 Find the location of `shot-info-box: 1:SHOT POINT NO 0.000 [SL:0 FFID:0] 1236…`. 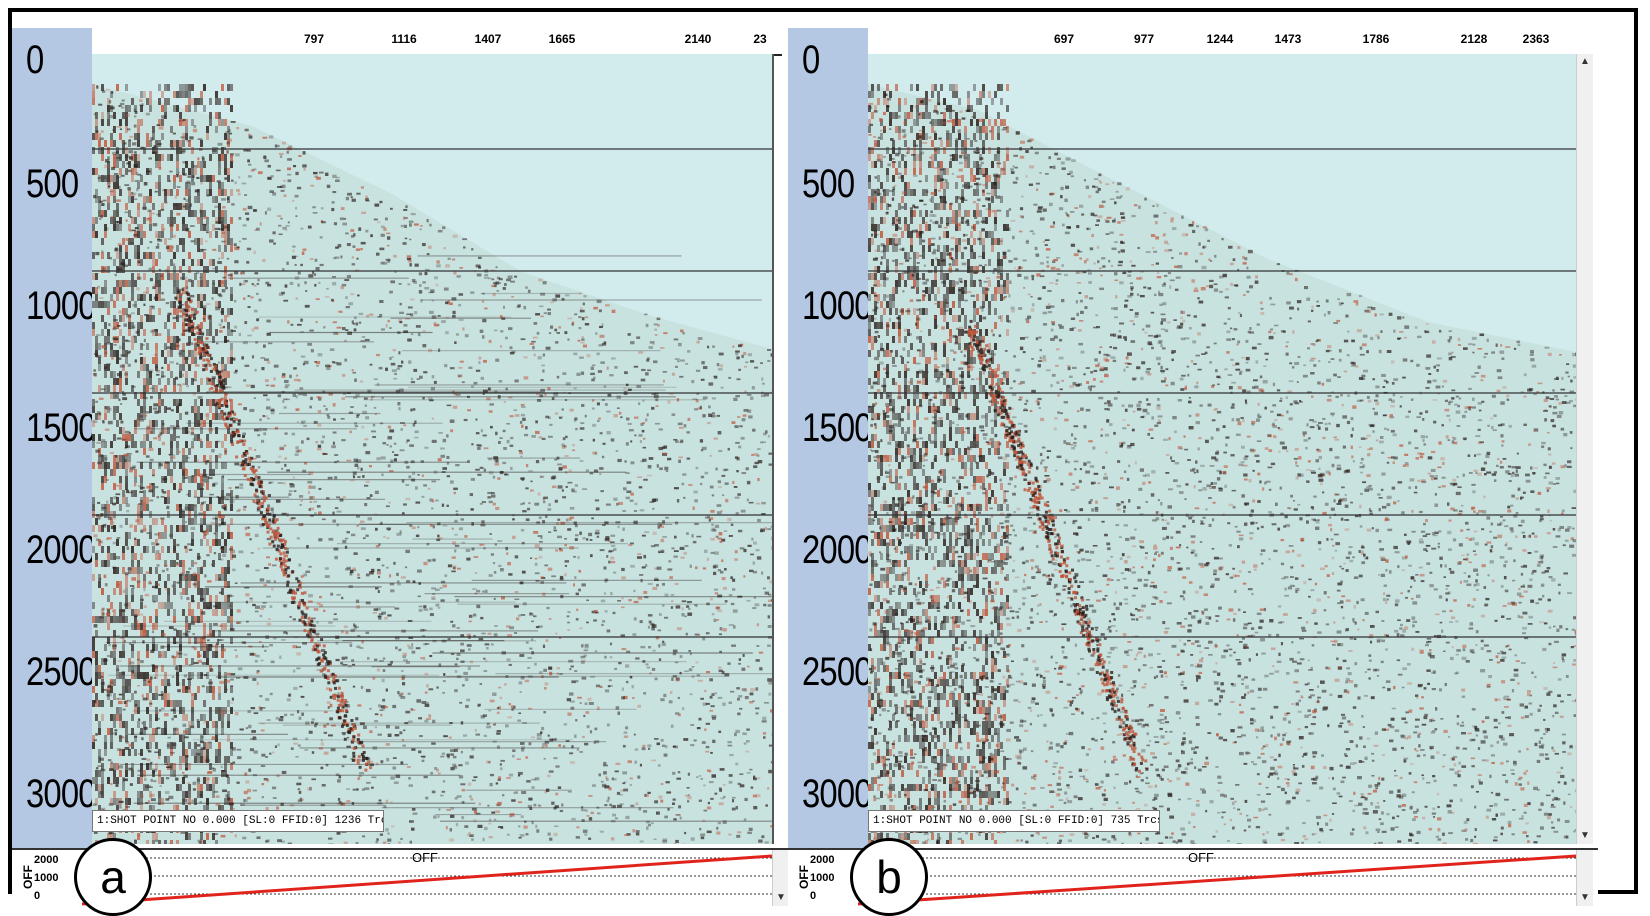

shot-info-box: 1:SHOT POINT NO 0.000 [SL:0 FFID:0] 1236… is located at coordinates (238, 821).